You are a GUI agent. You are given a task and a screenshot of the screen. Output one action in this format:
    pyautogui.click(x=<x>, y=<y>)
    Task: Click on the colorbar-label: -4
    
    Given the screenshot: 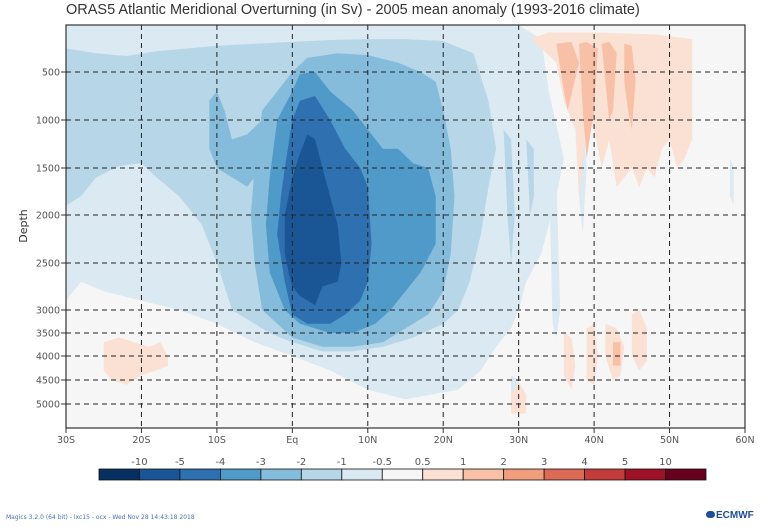 What is the action you would take?
    pyautogui.click(x=220, y=462)
    